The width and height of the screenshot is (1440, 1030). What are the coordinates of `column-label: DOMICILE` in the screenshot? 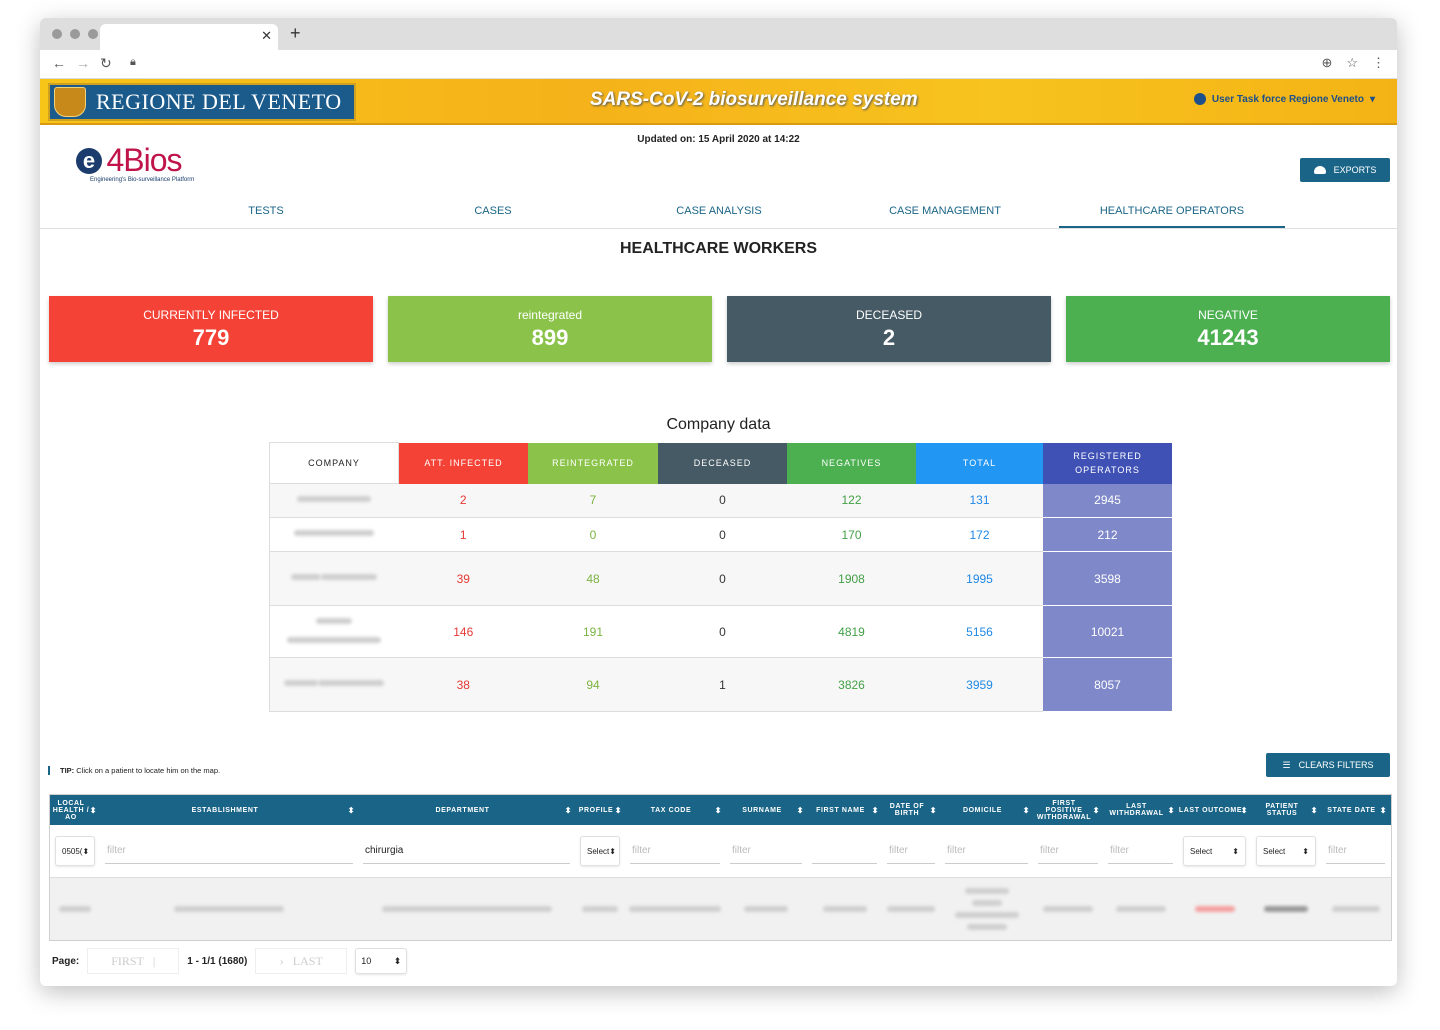 It's located at (982, 810).